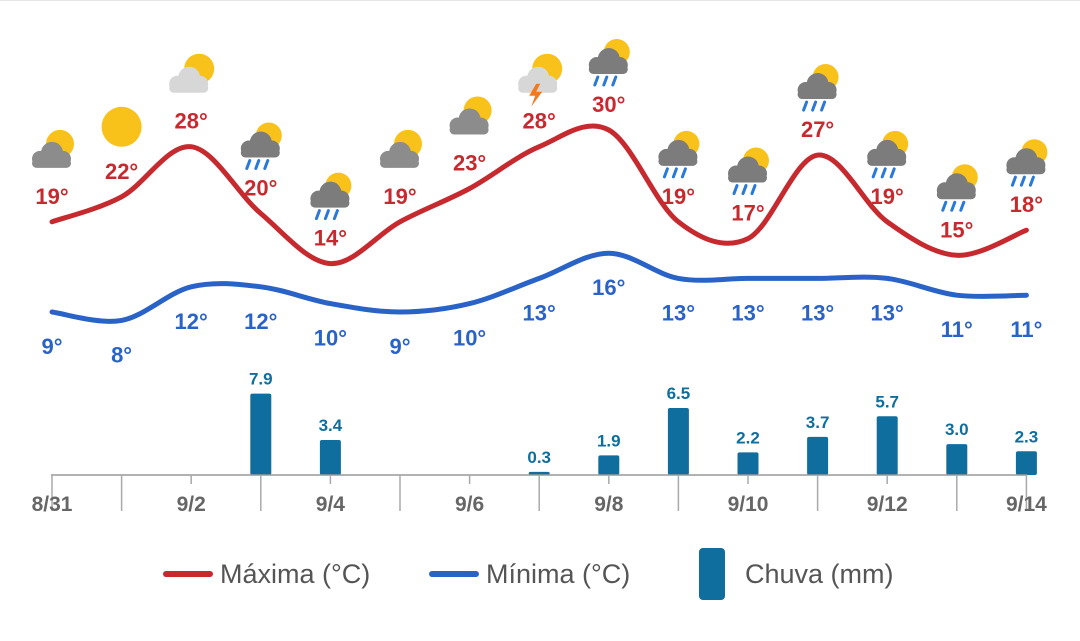 This screenshot has width=1080, height=641. Describe the element at coordinates (539, 457) in the screenshot. I see `rain-value-label: 0.3` at that location.